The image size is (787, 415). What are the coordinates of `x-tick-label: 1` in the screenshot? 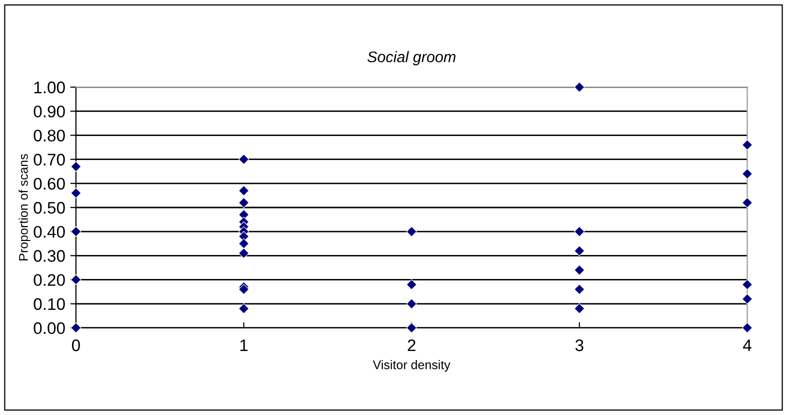 It's located at (244, 346).